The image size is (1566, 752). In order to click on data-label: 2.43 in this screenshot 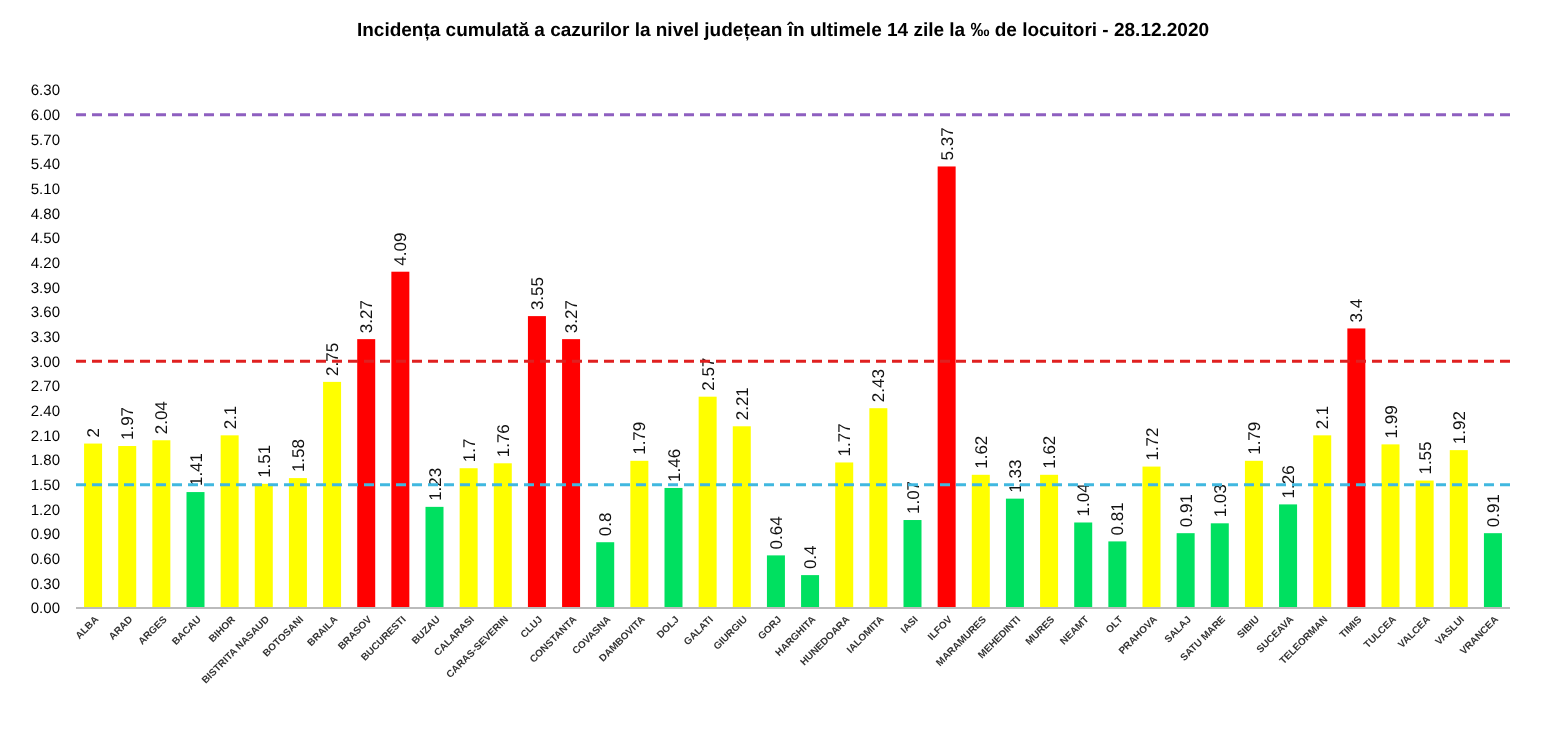, I will do `click(878, 385)`.